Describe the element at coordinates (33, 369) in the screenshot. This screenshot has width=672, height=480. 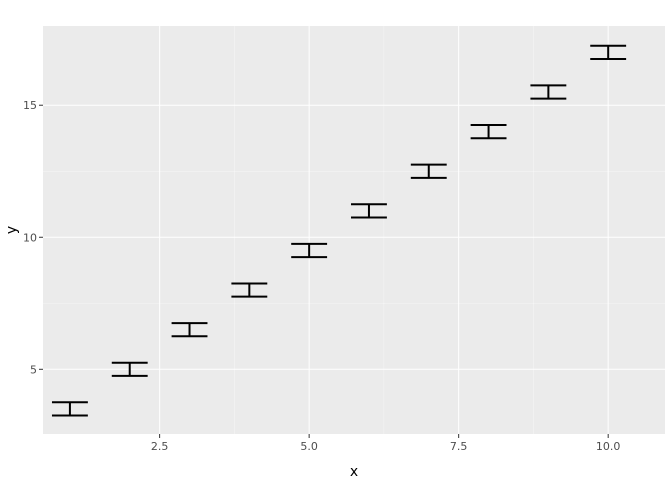
I see `y-tick-label: 5` at that location.